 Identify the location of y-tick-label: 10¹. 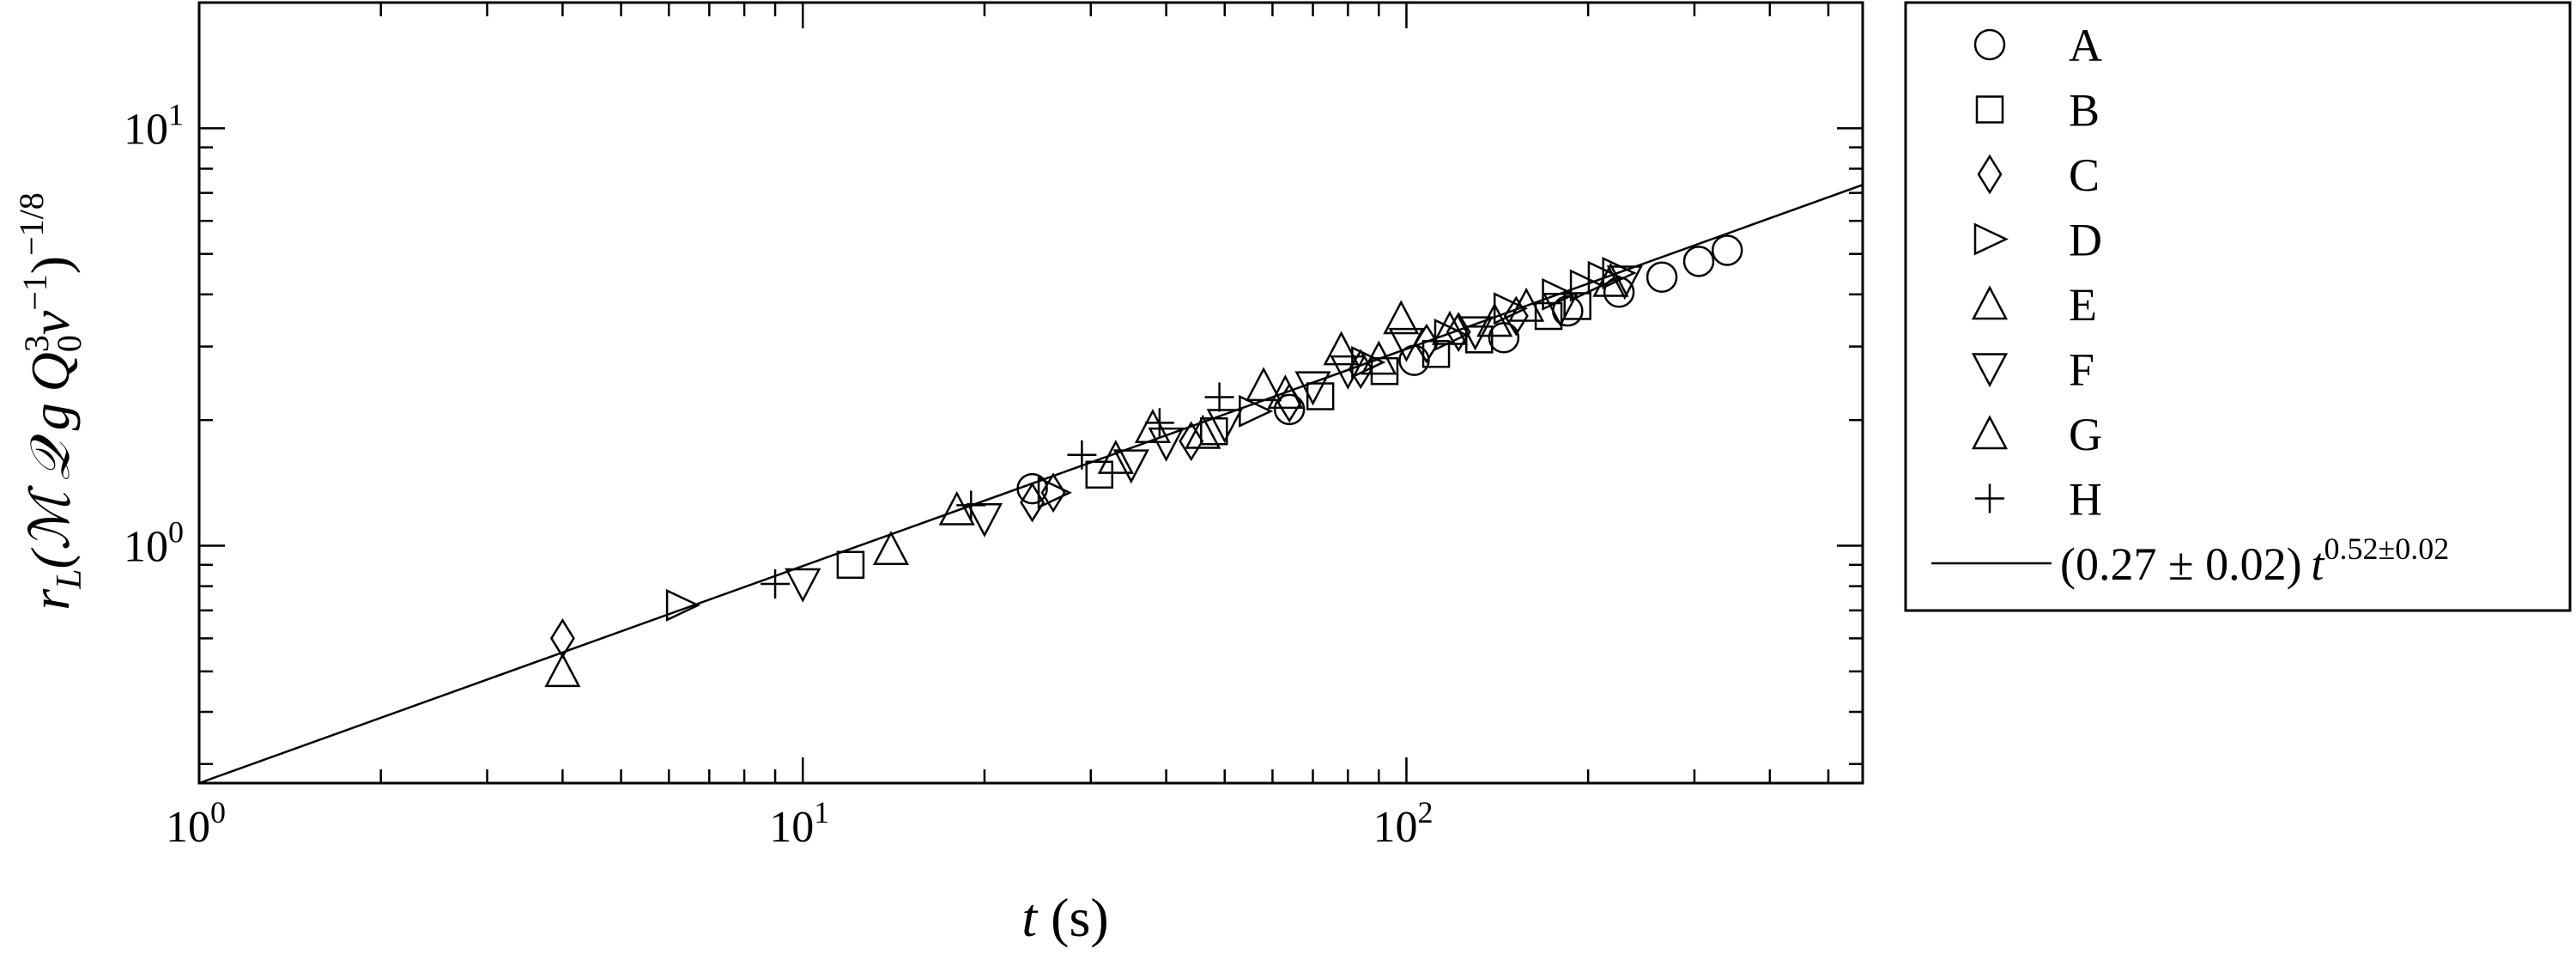
(154, 125).